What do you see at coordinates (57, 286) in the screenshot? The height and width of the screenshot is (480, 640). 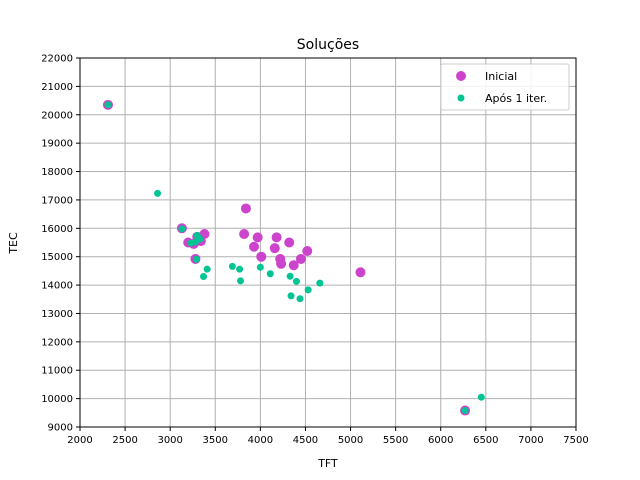 I see `y-tick-label: 14000` at bounding box center [57, 286].